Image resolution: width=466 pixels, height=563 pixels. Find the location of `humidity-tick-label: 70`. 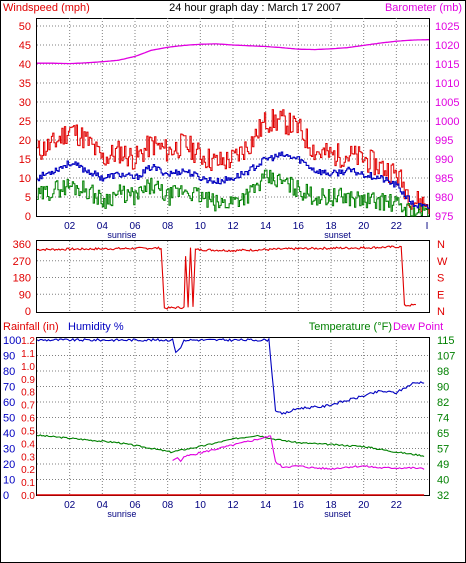

humidity-tick-label: 70 is located at coordinates (9, 388).